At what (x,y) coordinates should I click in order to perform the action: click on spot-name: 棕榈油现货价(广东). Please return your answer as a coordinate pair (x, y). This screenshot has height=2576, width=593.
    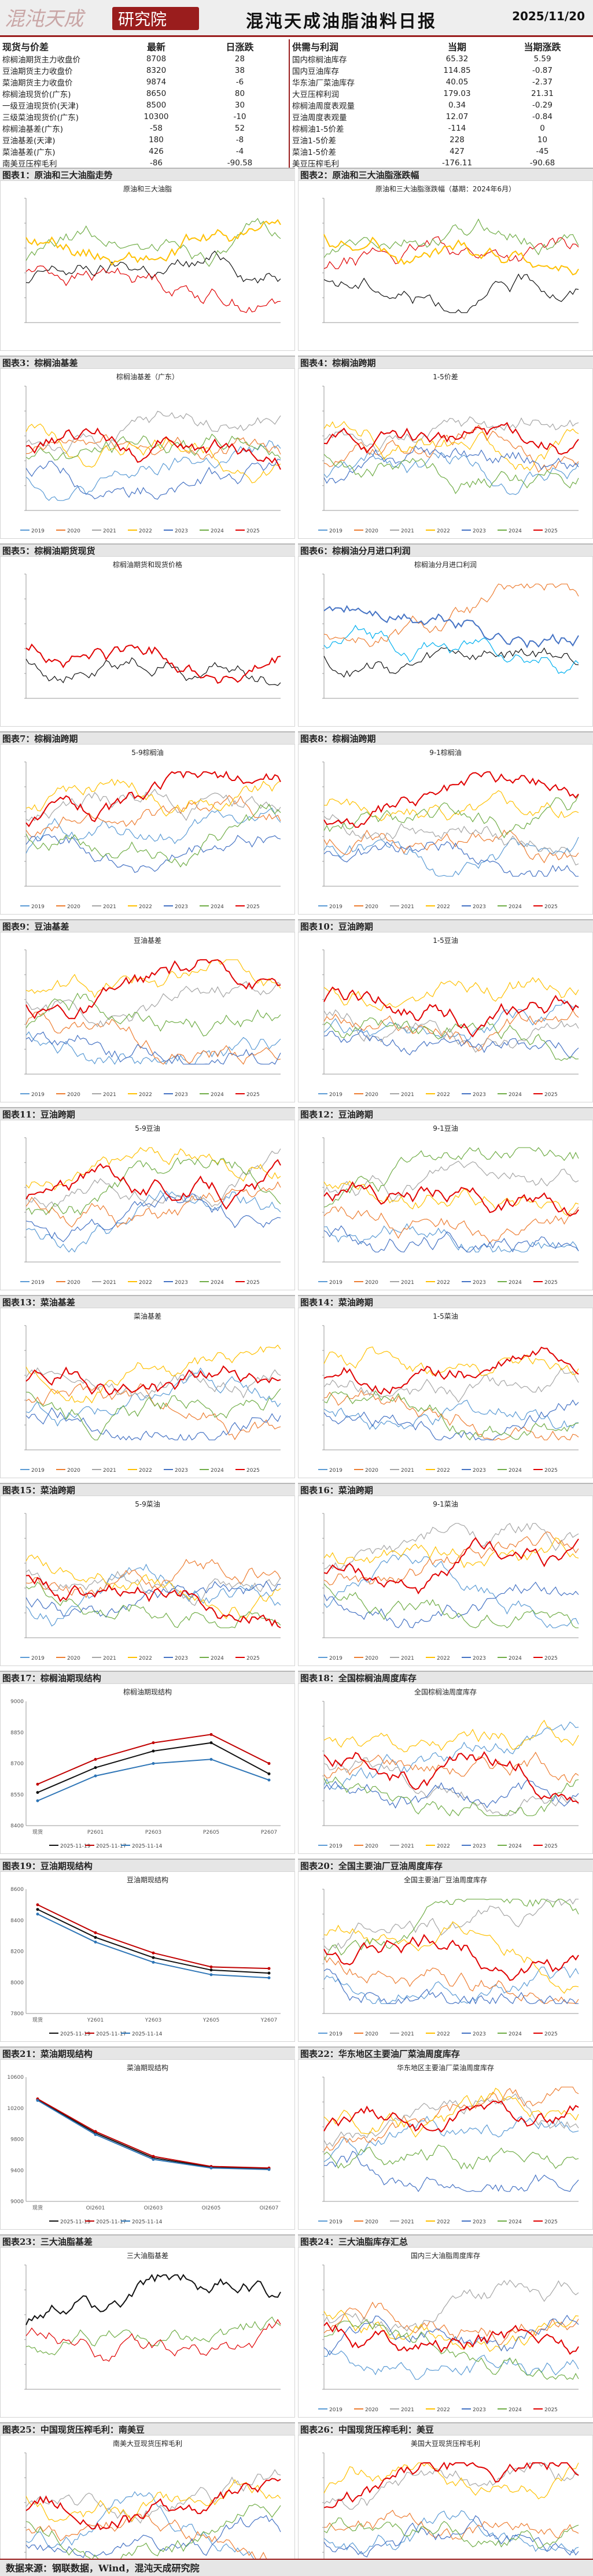
    Looking at the image, I should click on (36, 95).